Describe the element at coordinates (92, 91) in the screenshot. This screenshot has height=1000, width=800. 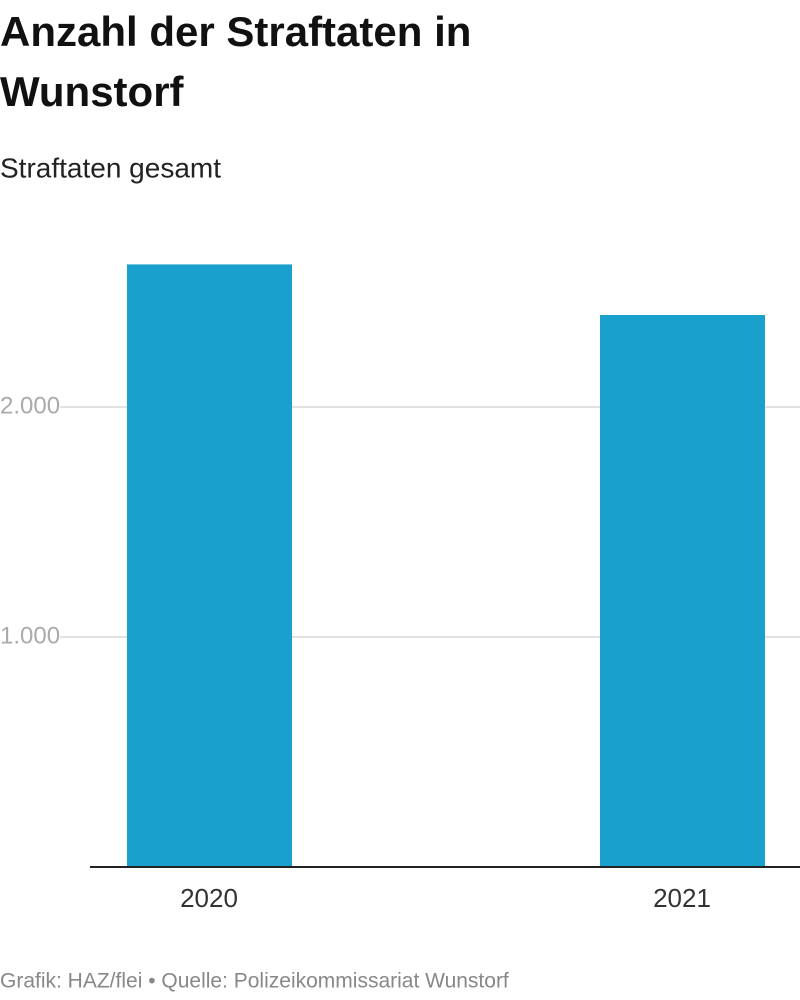
I see `chart-title: Wunstorf` at that location.